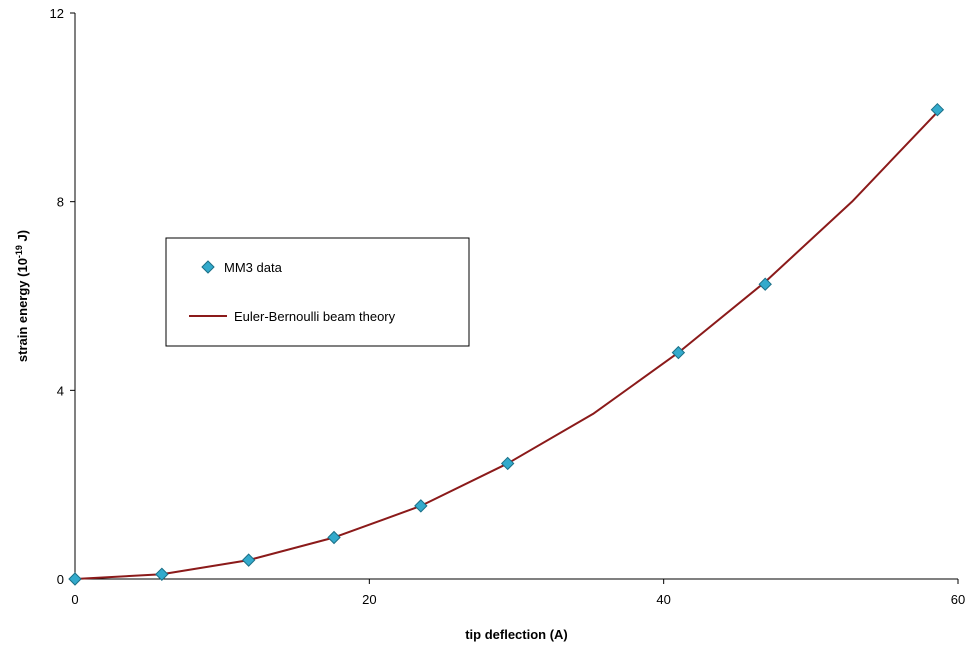 The width and height of the screenshot is (966, 647). What do you see at coordinates (60, 390) in the screenshot?
I see `y-tick-label: 4` at bounding box center [60, 390].